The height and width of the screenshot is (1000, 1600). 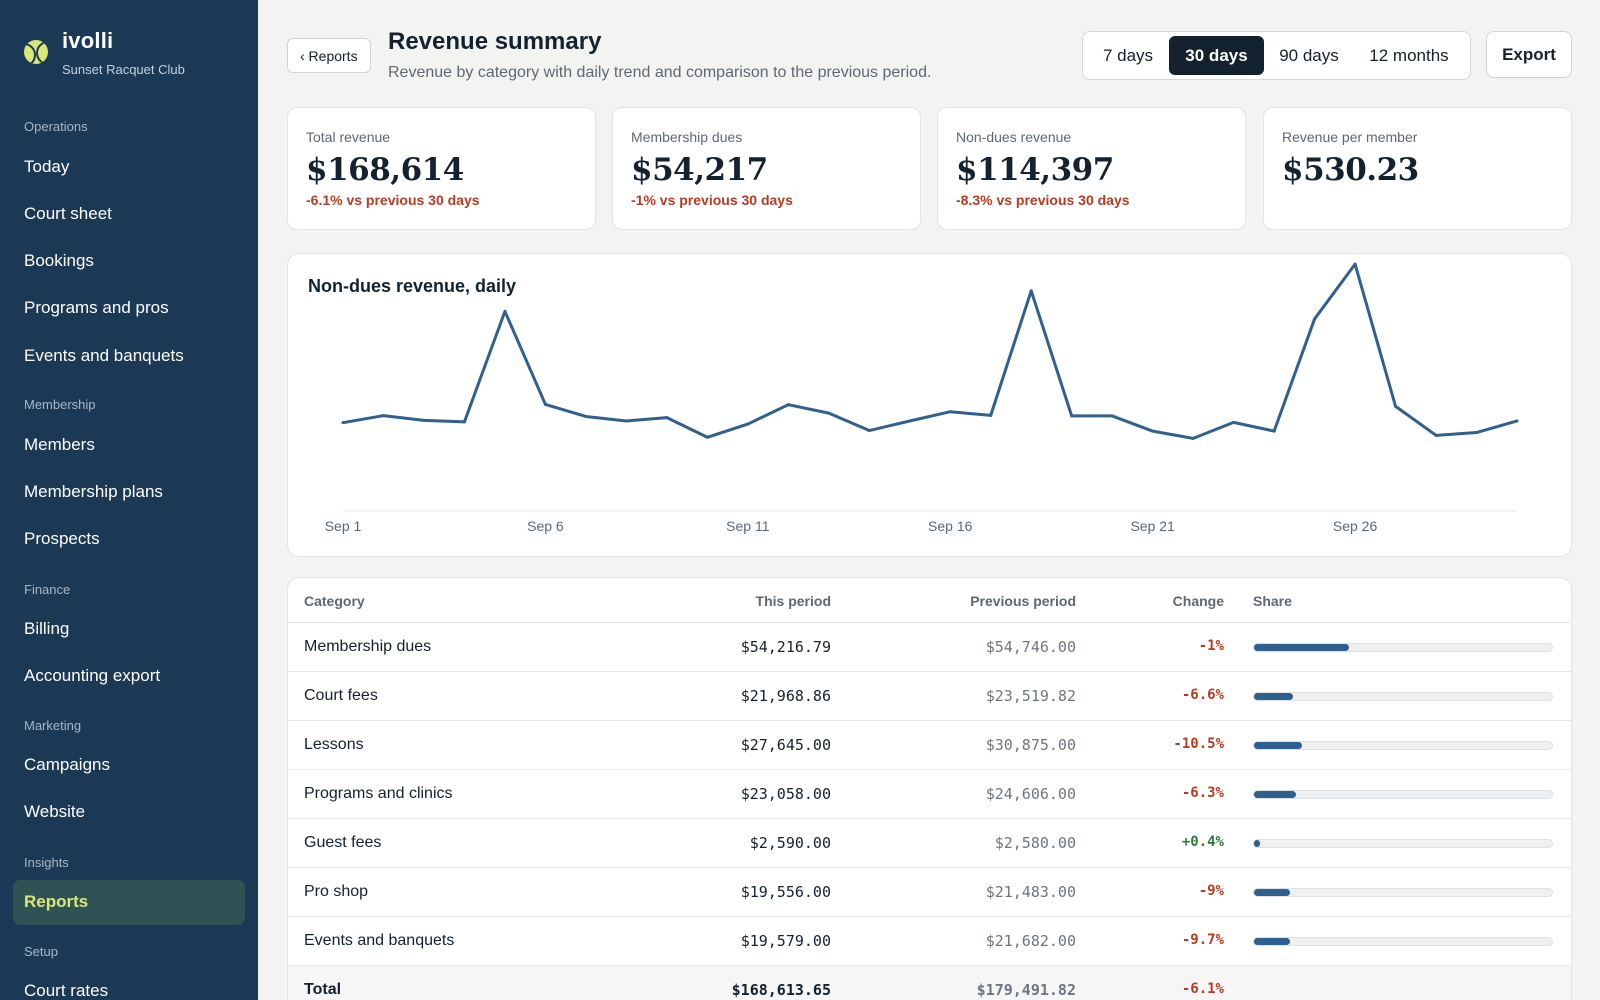 What do you see at coordinates (929, 892) in the screenshot?
I see `table-row: Pro shop $19,556.00 $21,483.00 -9%` at bounding box center [929, 892].